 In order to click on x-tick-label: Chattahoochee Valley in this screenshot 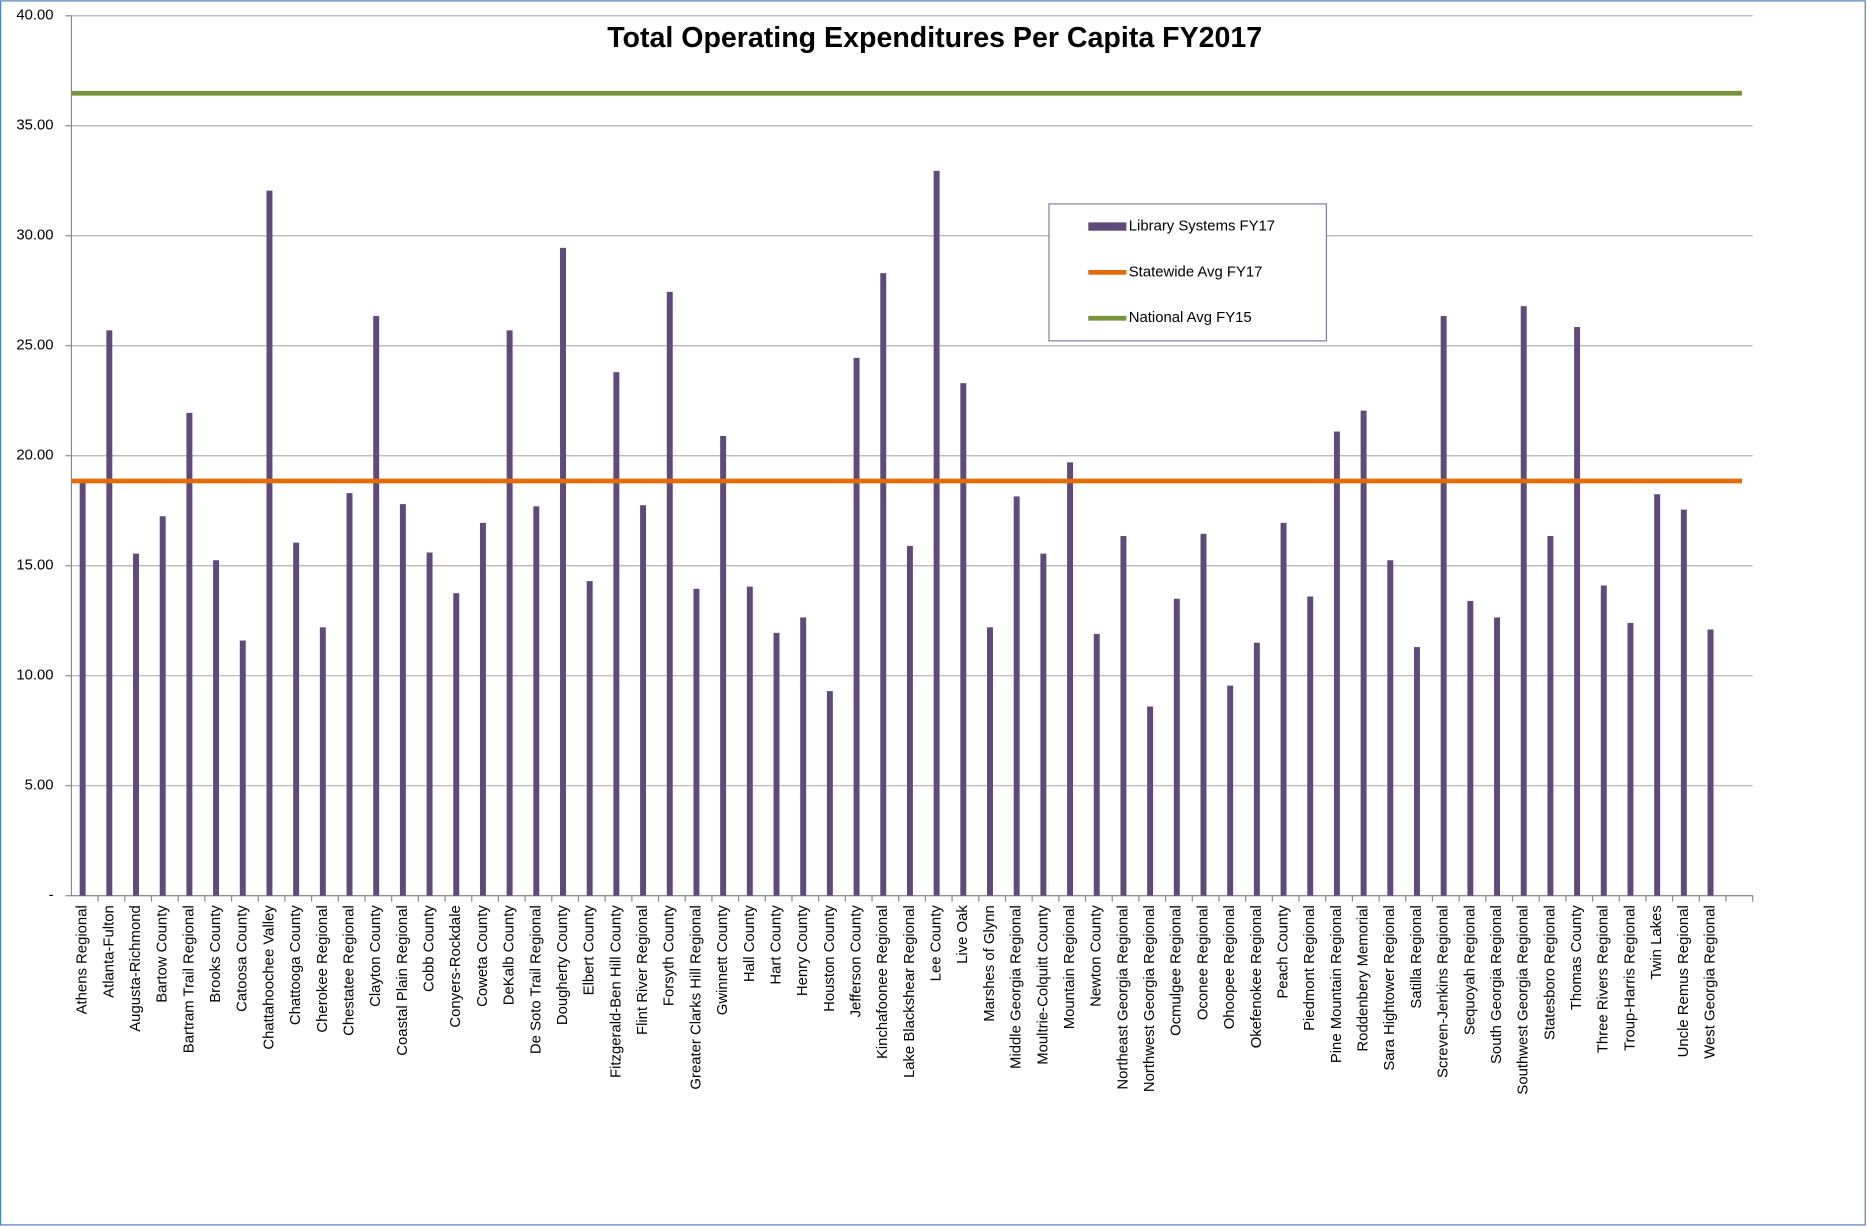, I will do `click(269, 977)`.